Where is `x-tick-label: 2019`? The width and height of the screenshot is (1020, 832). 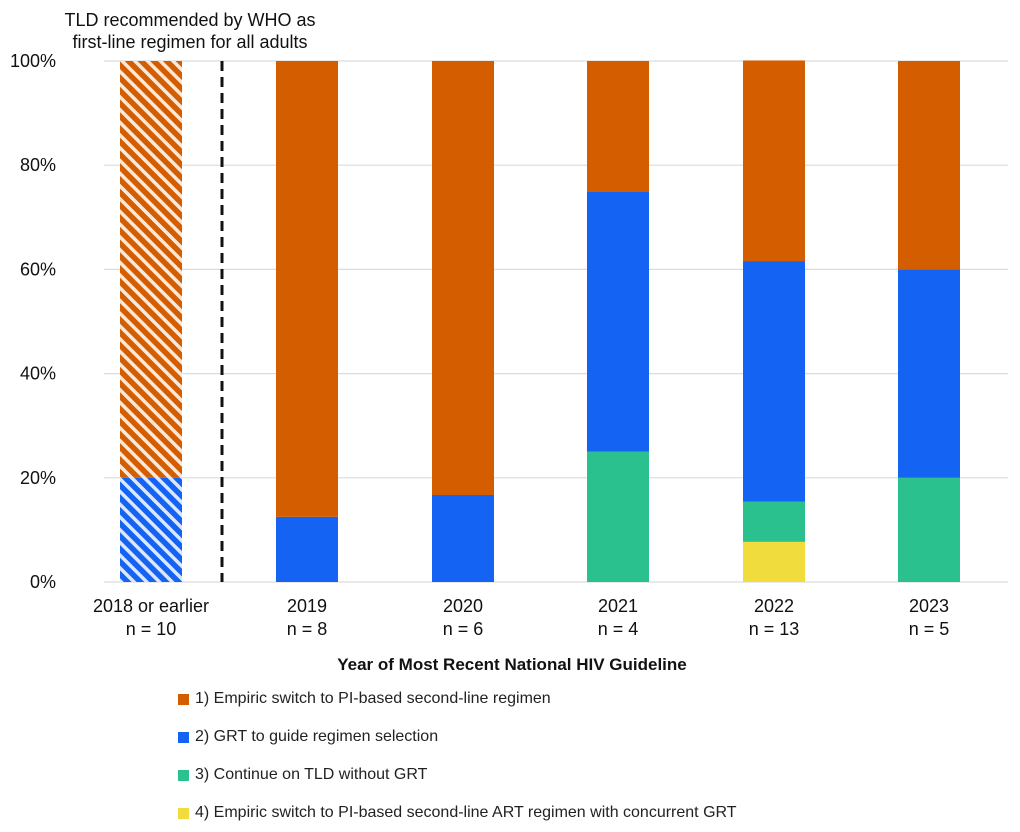 x-tick-label: 2019 is located at coordinates (307, 606).